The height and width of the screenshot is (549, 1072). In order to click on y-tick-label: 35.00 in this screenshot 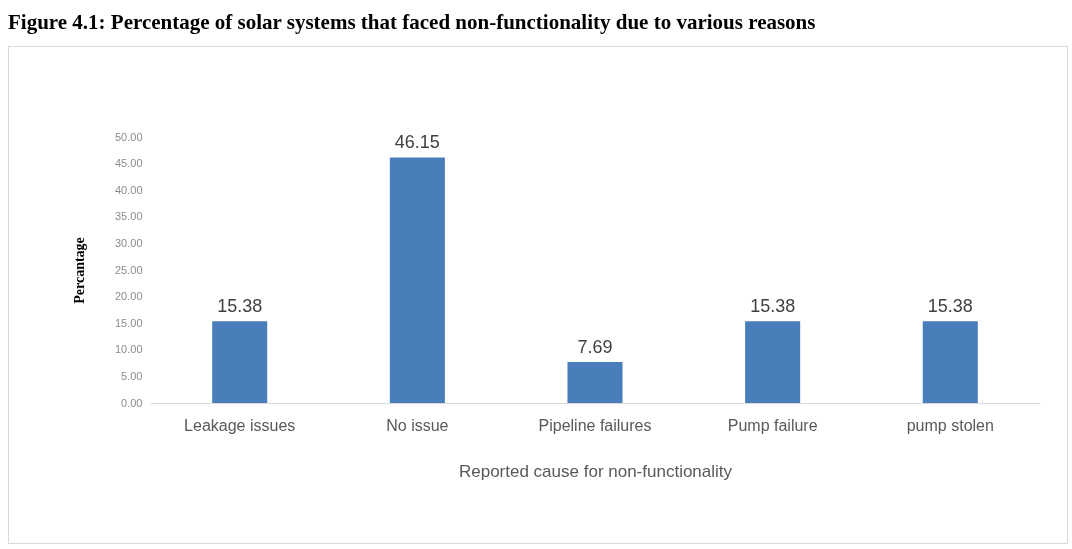, I will do `click(128, 216)`.